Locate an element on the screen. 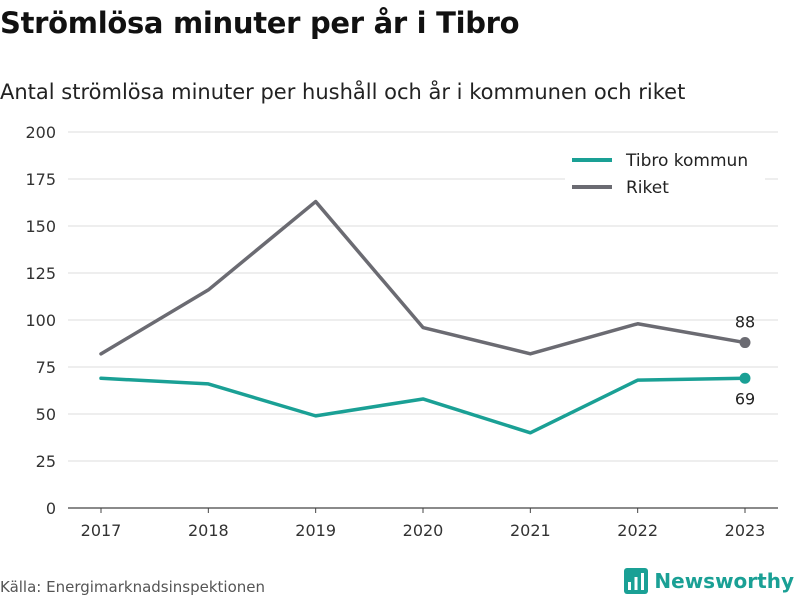  x-tick-label: 2020 is located at coordinates (423, 530).